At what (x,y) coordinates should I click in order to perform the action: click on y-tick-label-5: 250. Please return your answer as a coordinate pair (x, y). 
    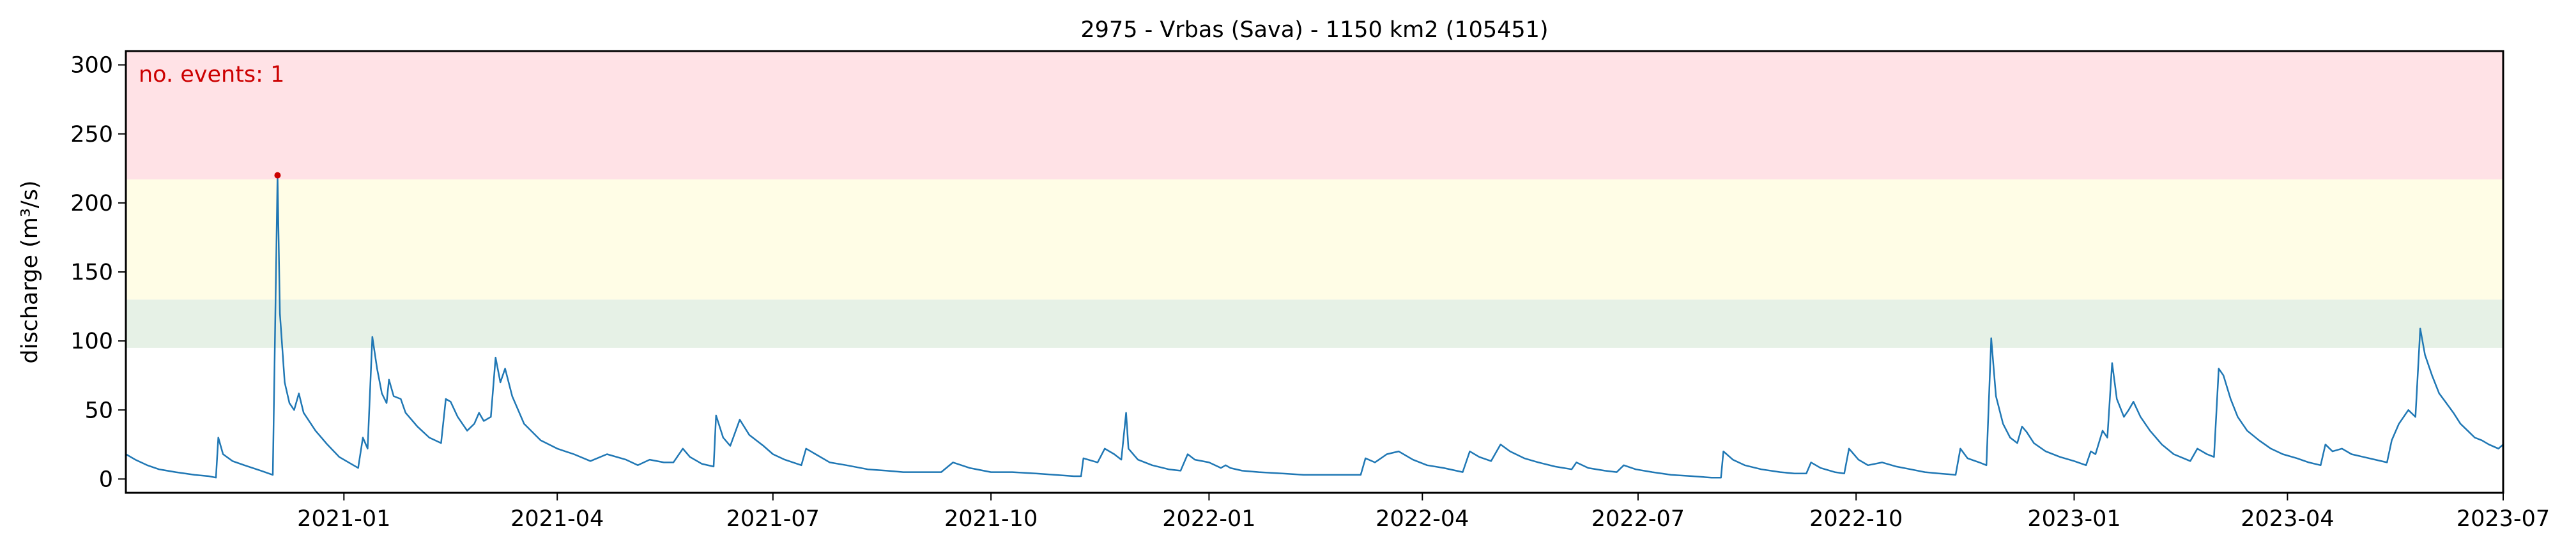
    Looking at the image, I should click on (91, 134).